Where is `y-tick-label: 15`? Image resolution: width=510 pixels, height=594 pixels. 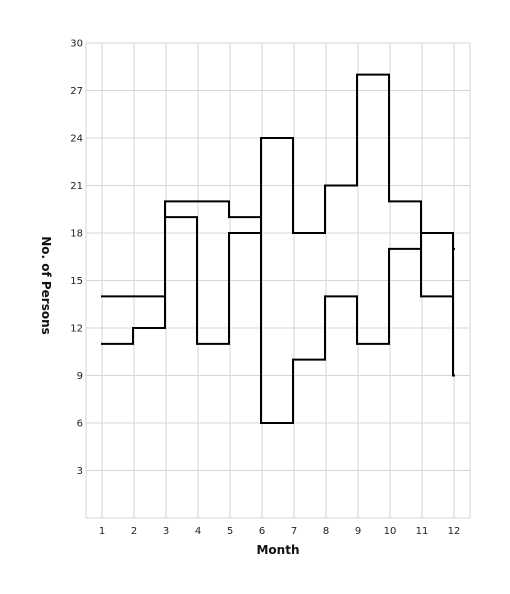
y-tick-label: 15 is located at coordinates (76, 281).